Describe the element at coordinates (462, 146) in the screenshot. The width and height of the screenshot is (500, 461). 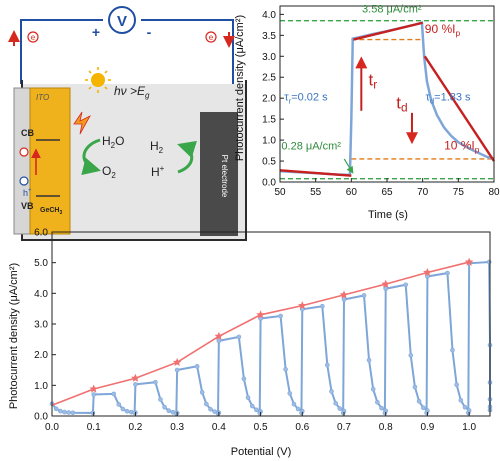
I see `ten-percent-label: 10 %Ip` at that location.